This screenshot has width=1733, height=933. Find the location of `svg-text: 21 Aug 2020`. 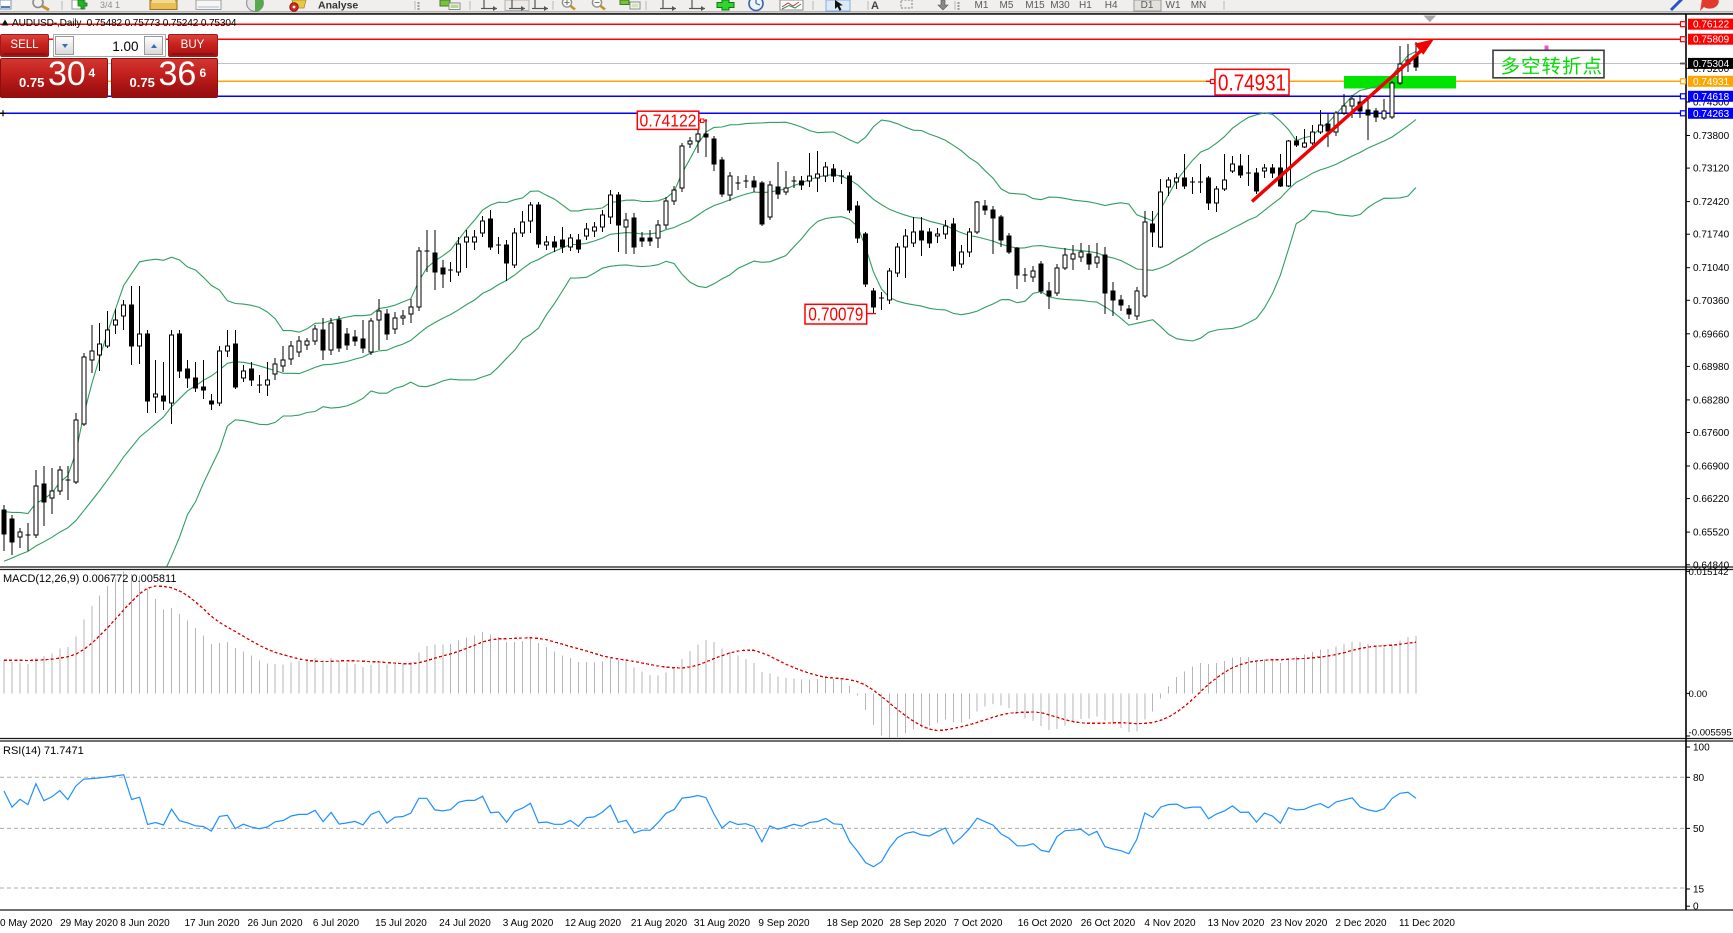

svg-text: 21 Aug 2020 is located at coordinates (659, 923).